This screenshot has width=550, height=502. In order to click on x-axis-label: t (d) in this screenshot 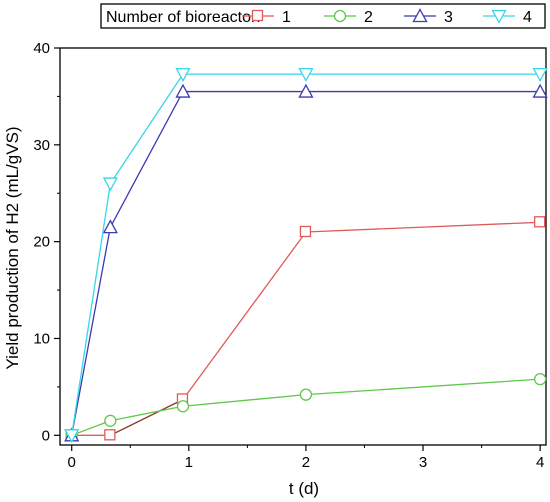, I will do `click(304, 488)`.